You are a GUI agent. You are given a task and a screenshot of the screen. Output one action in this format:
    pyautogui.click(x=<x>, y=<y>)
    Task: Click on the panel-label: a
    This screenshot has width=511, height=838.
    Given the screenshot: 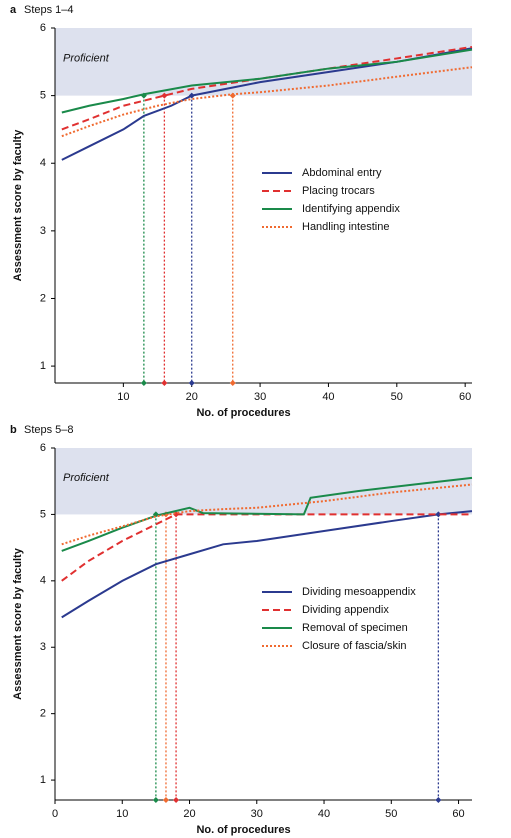 What is the action you would take?
    pyautogui.click(x=13, y=10)
    